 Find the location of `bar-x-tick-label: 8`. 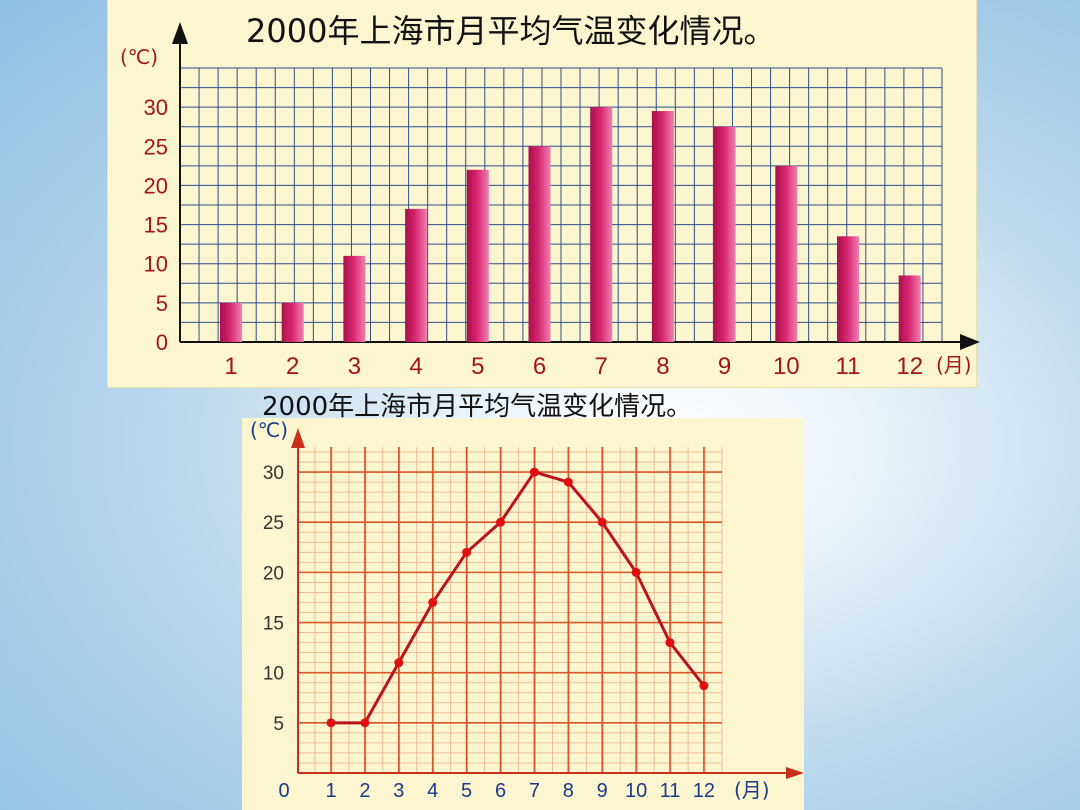

bar-x-tick-label: 8 is located at coordinates (662, 366).